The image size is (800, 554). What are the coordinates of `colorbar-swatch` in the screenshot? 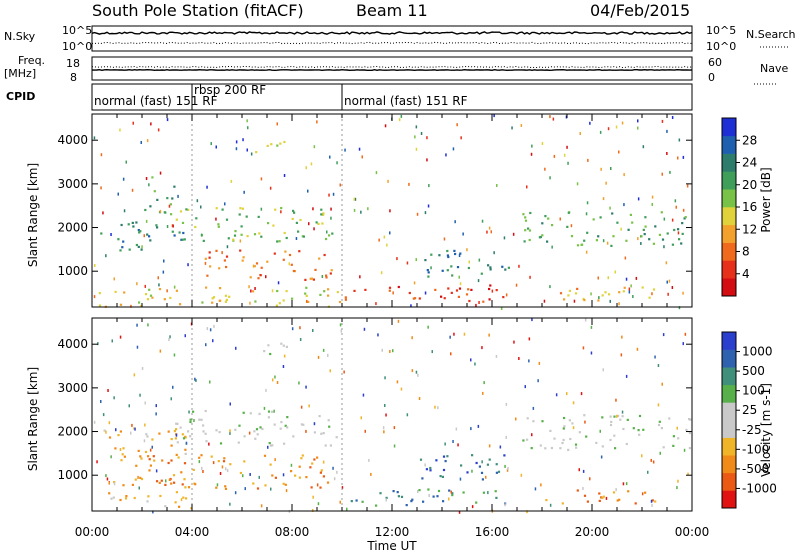 It's located at (729, 251).